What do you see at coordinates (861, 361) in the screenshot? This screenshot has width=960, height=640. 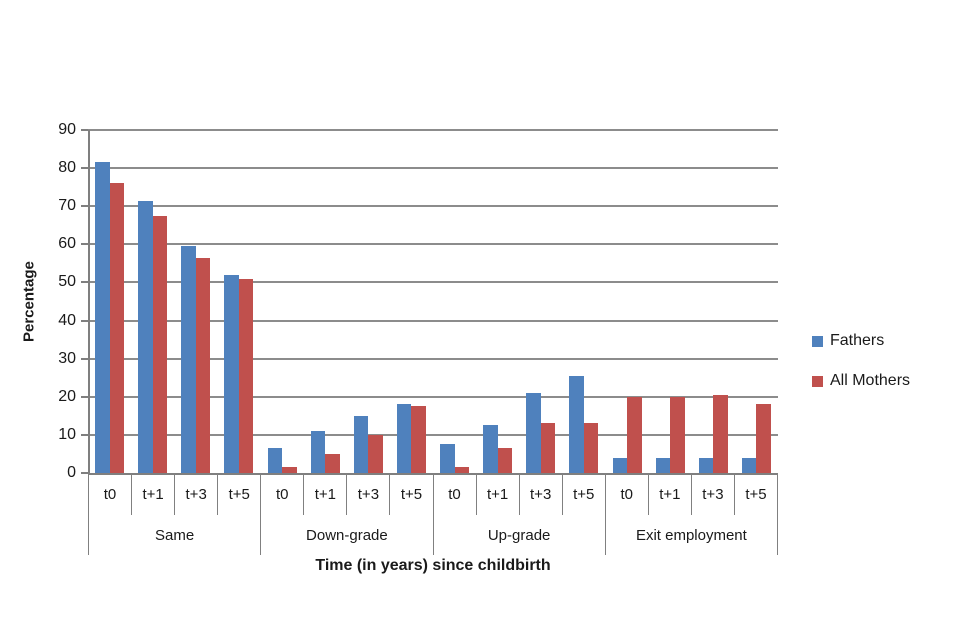 I see `legend: Fathers All Mothers` at bounding box center [861, 361].